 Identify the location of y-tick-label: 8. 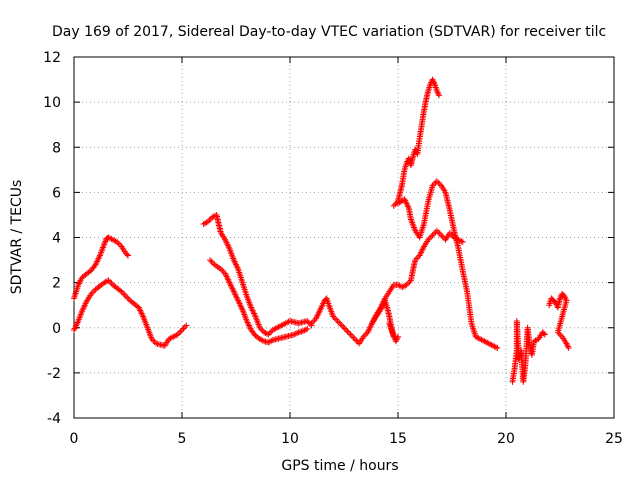
(56, 148).